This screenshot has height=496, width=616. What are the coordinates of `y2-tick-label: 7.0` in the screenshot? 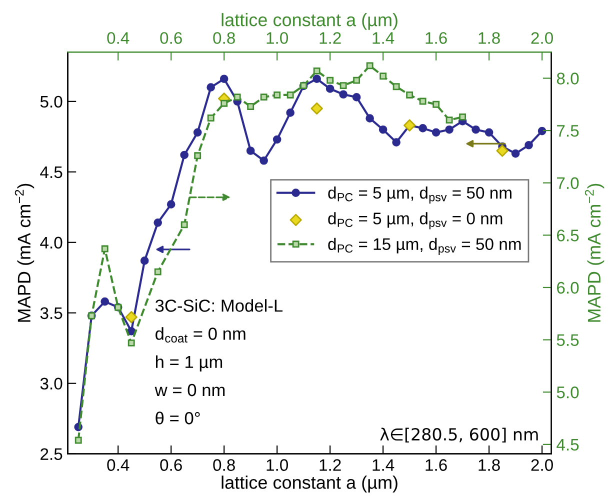 It's located at (568, 183).